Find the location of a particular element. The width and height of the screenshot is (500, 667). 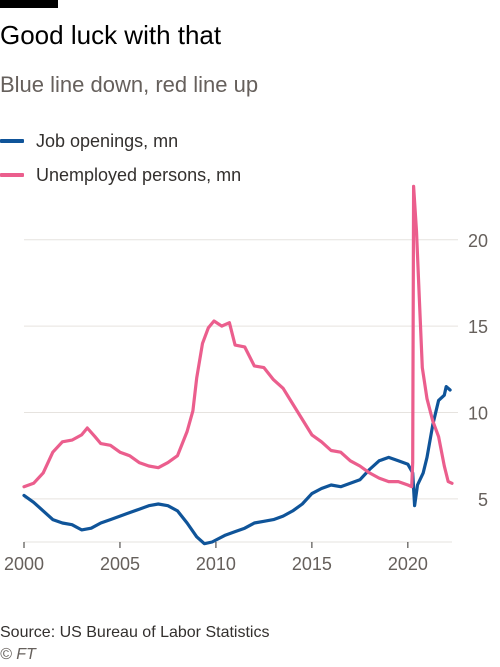

x-tick-label-2010: 2010 is located at coordinates (216, 564).